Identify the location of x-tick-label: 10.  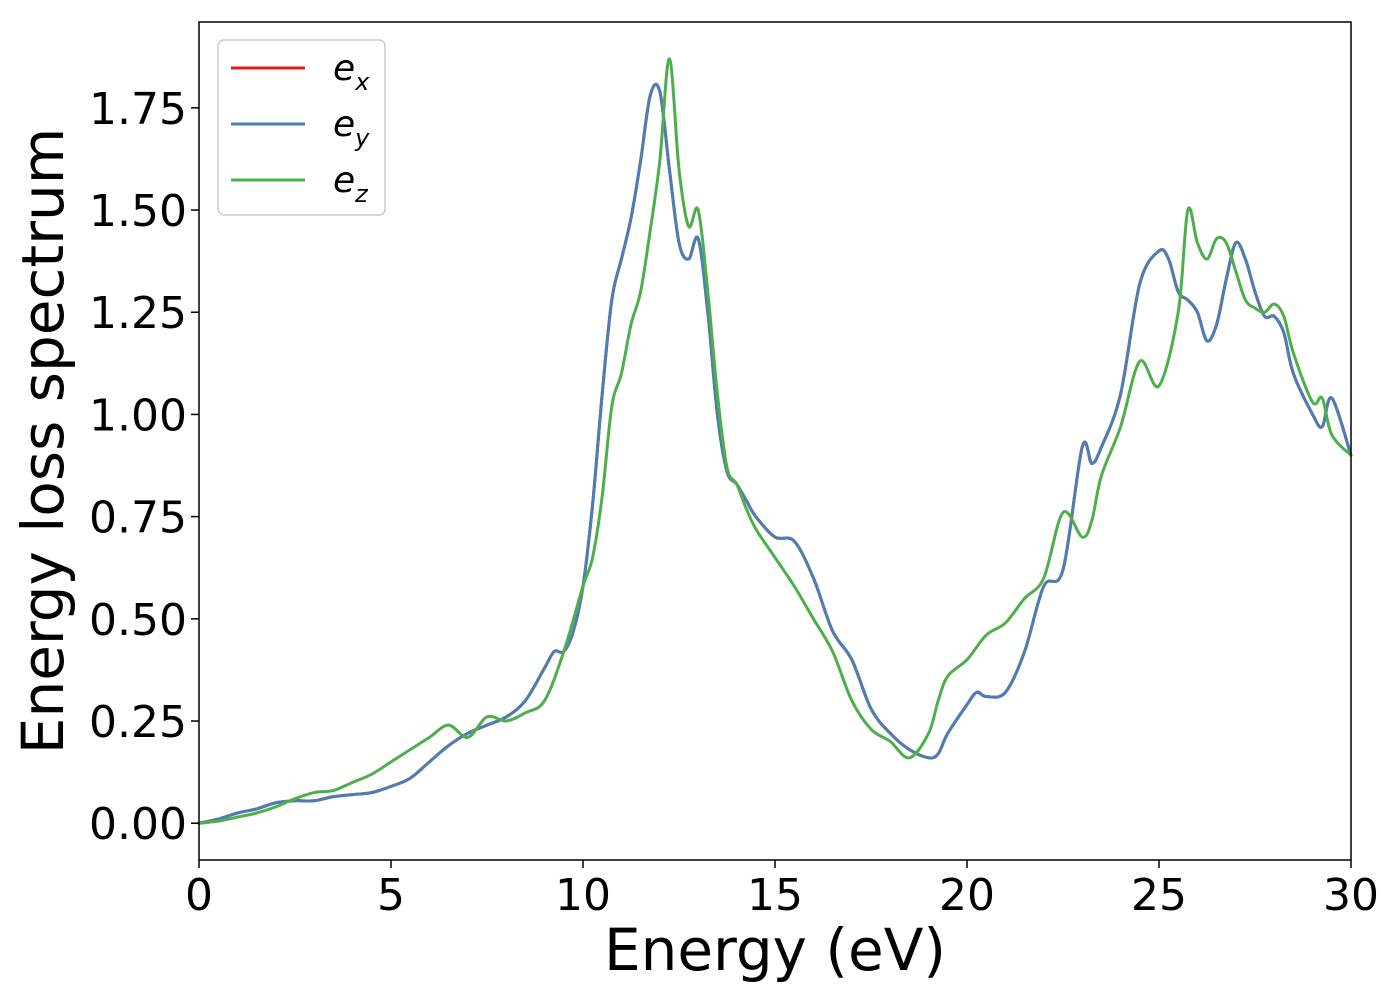
(583, 895).